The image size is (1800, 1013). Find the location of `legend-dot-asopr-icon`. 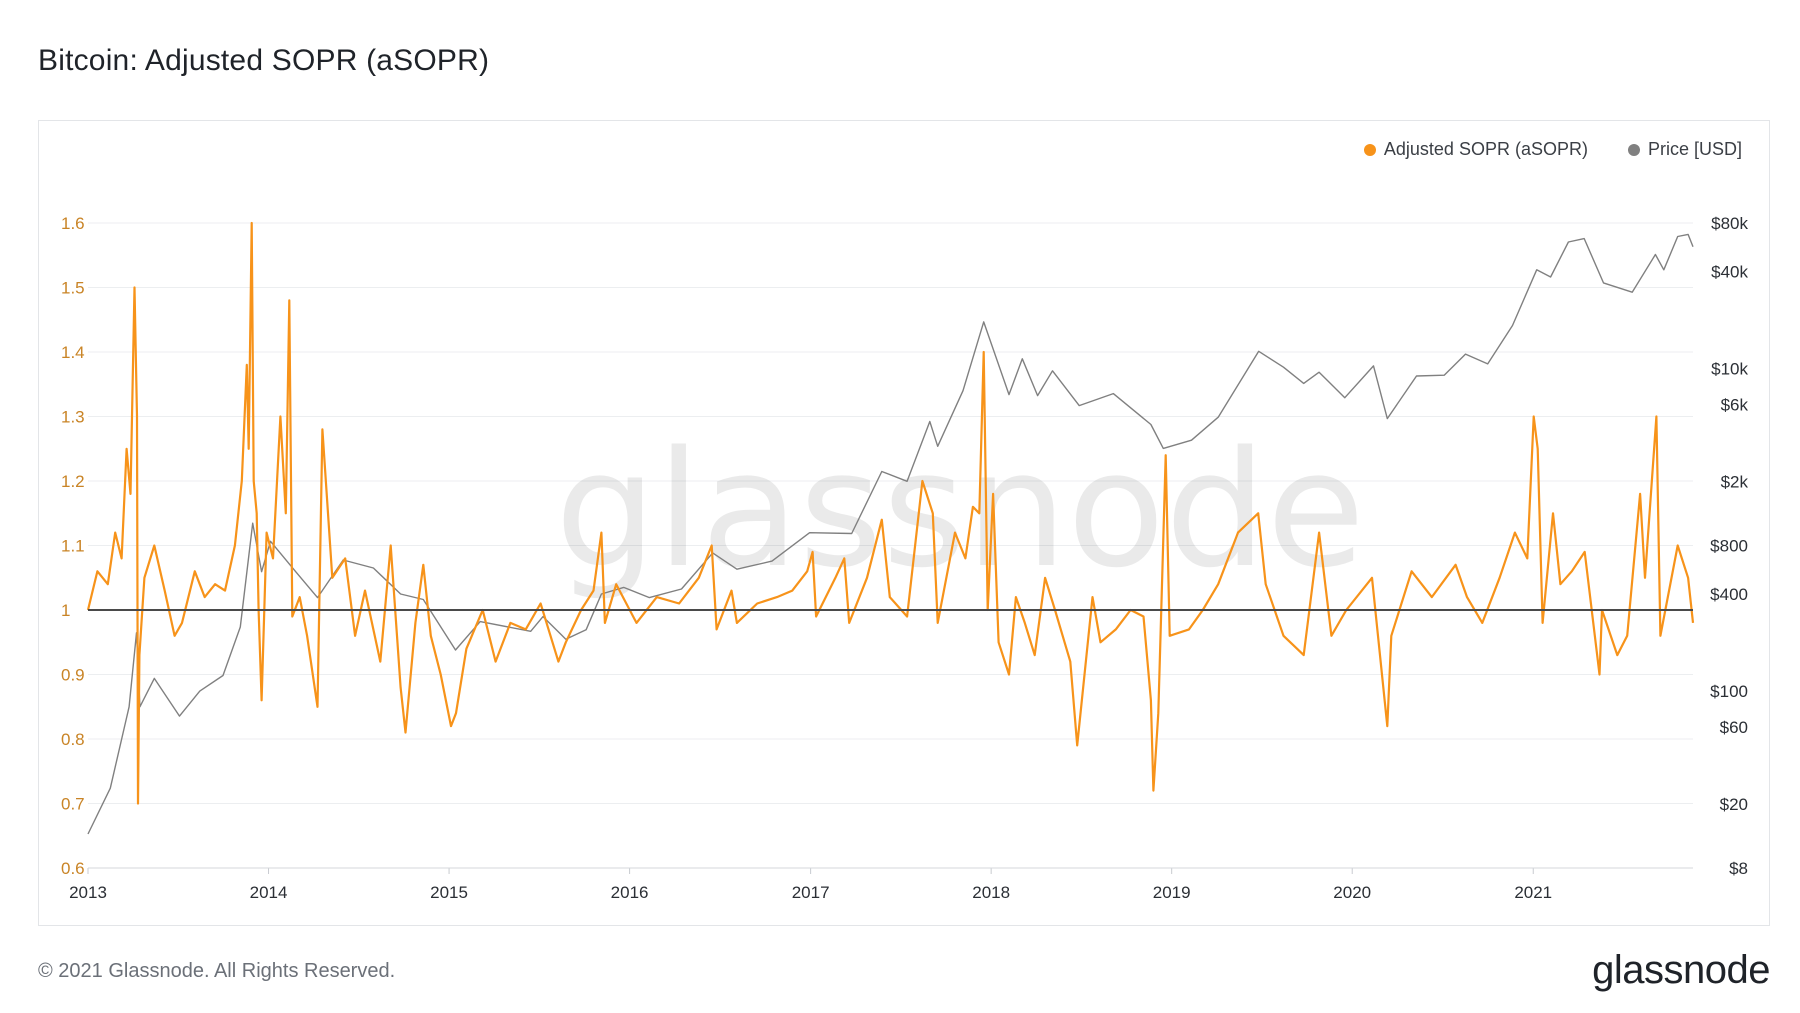

legend-dot-asopr-icon is located at coordinates (1369, 149).